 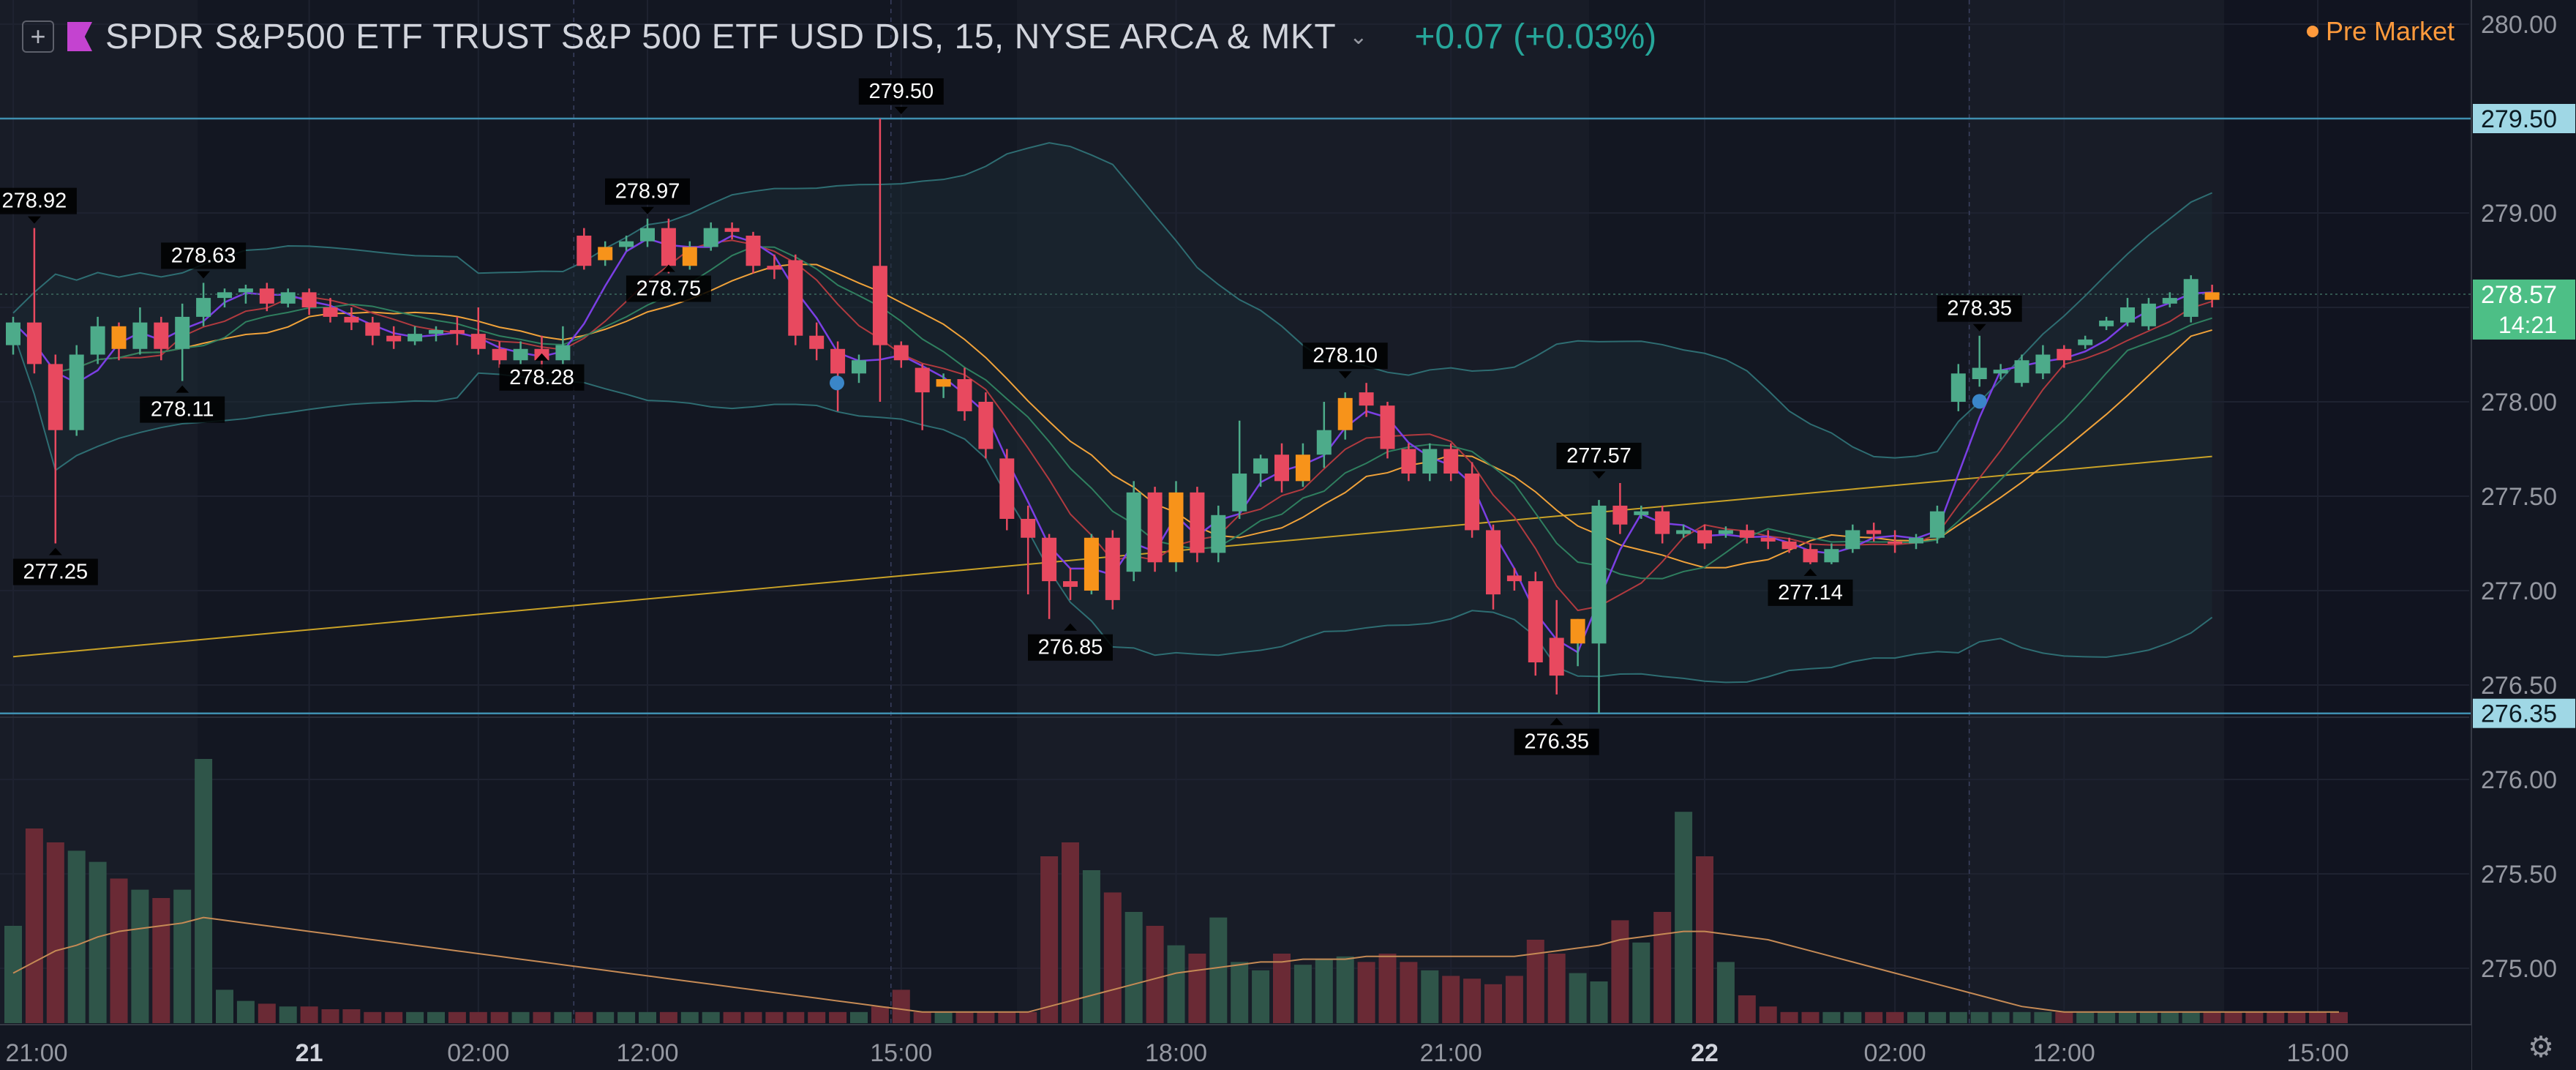 I want to click on price-axis, so click(x=2523, y=535).